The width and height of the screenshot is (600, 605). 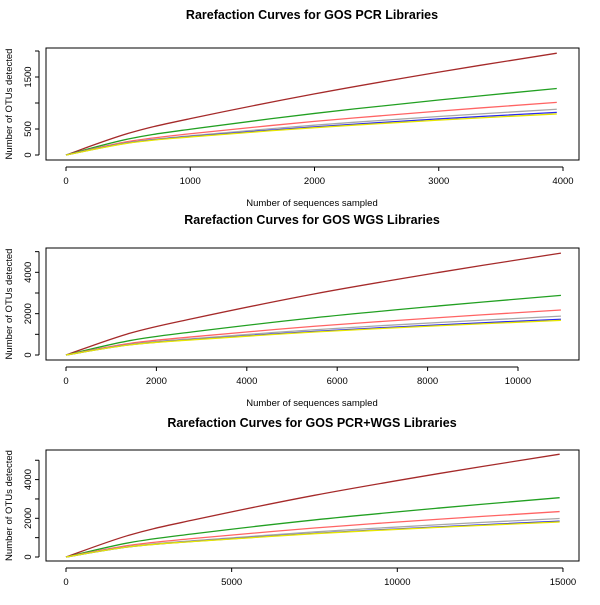 I want to click on chart-title: Rarefaction Curves for GOS WGS Libraries, so click(x=312, y=220).